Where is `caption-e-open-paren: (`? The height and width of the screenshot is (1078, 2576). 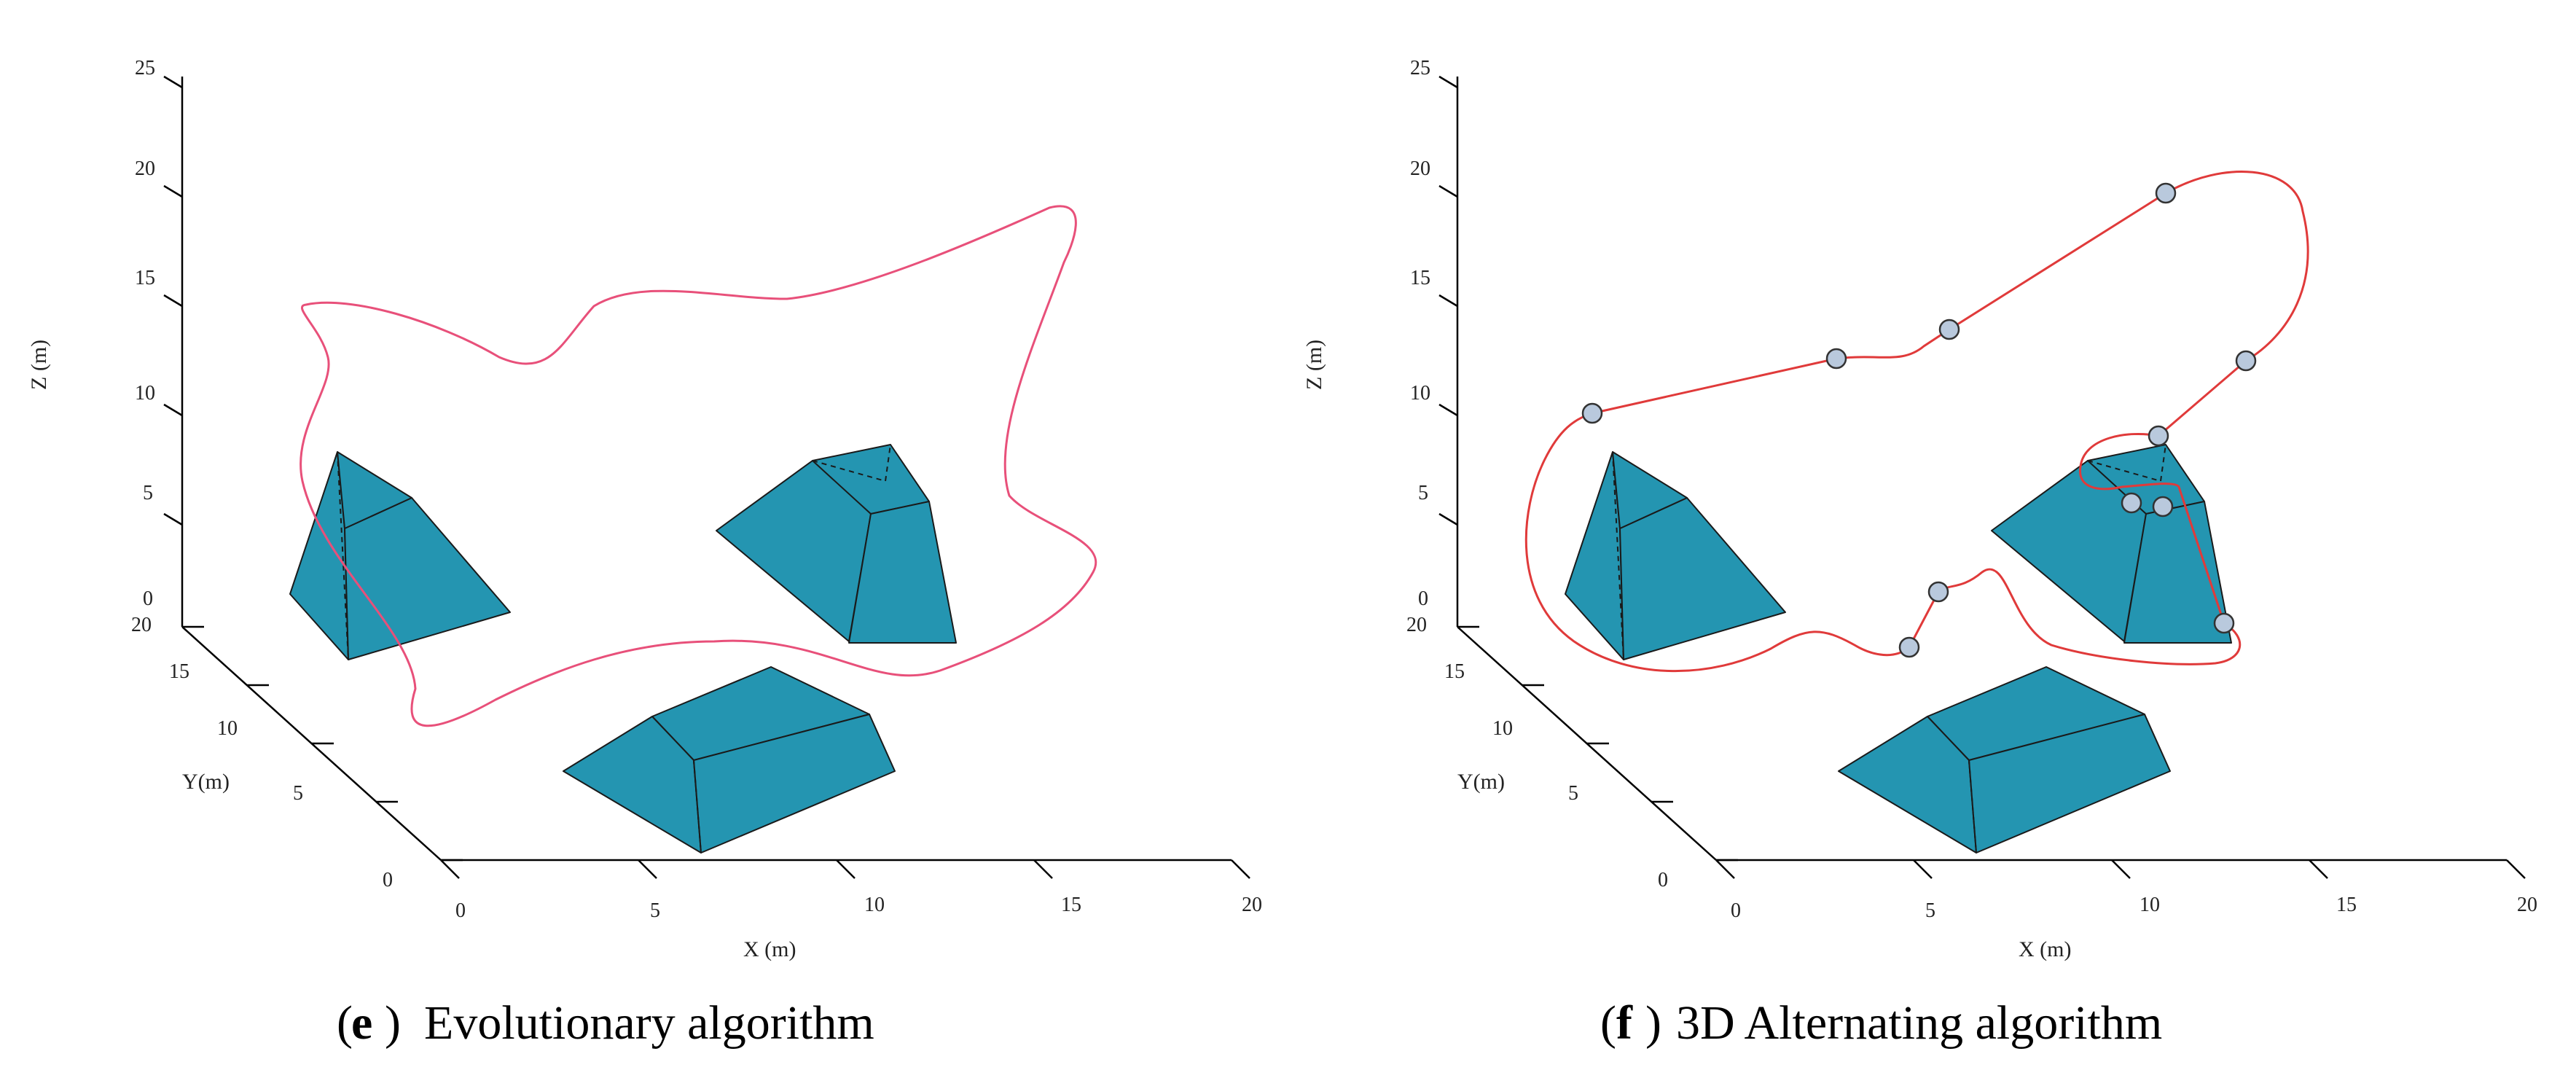
caption-e-open-paren: ( is located at coordinates (345, 1023).